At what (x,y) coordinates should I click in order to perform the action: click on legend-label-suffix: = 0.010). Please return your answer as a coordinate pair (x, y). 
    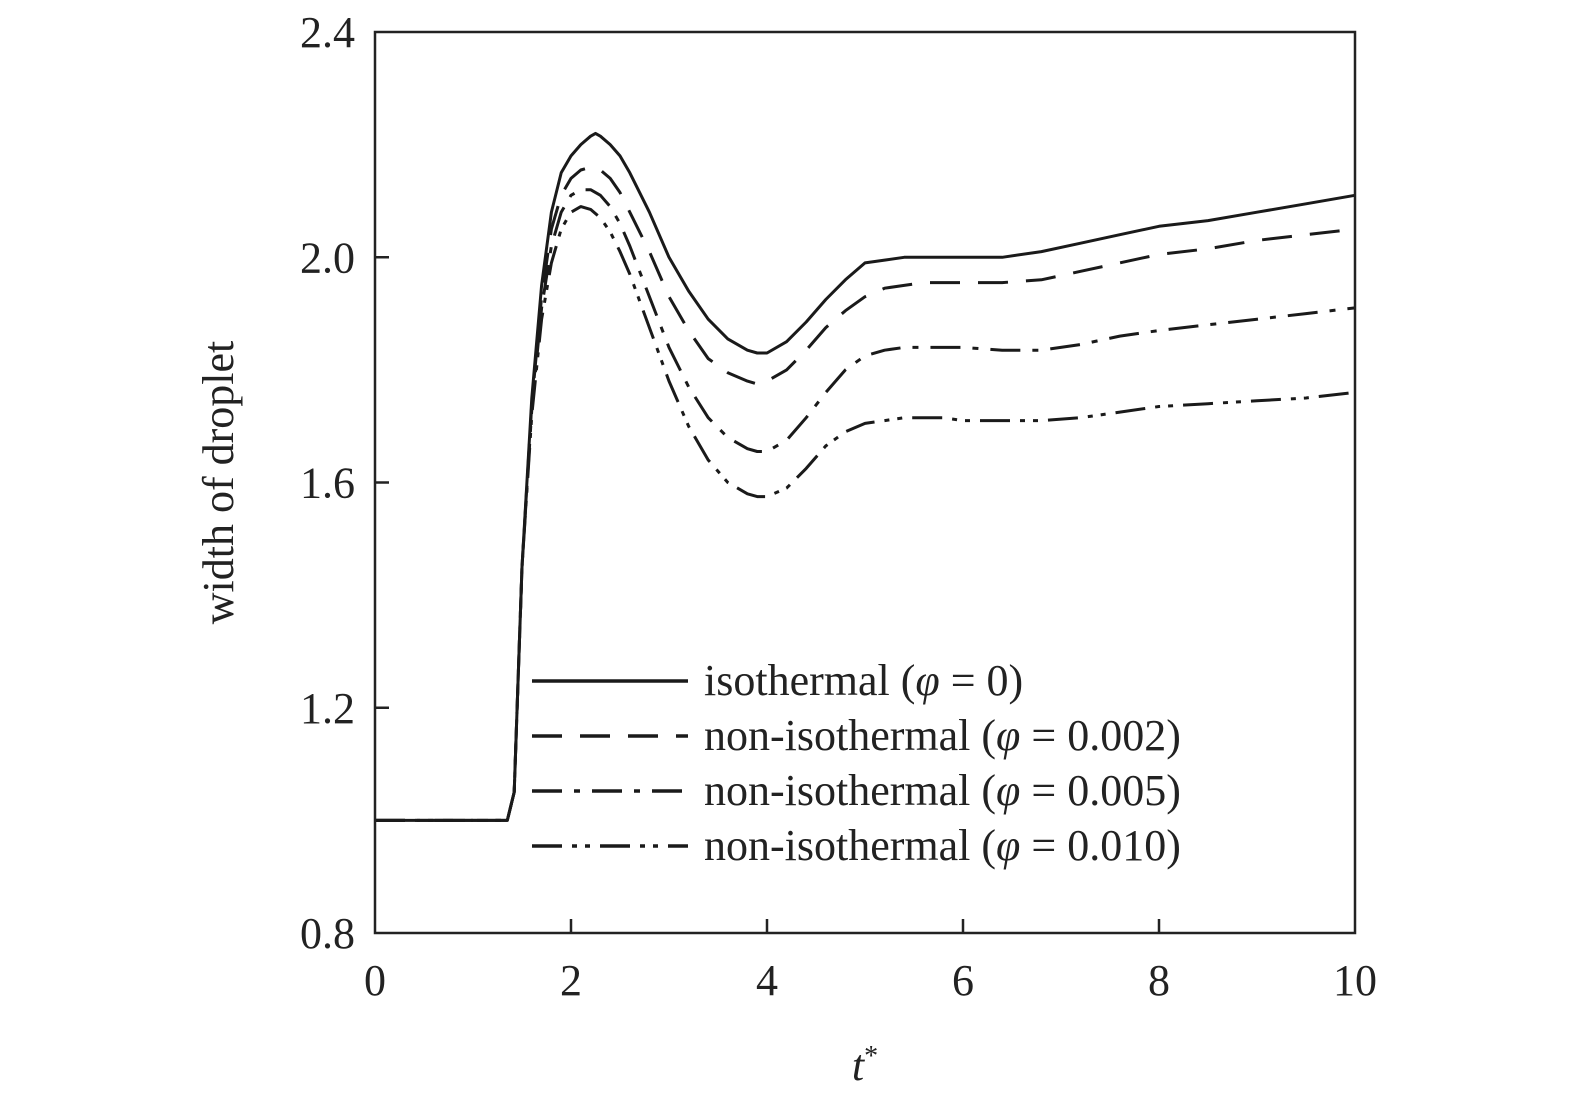
    Looking at the image, I should click on (1100, 845).